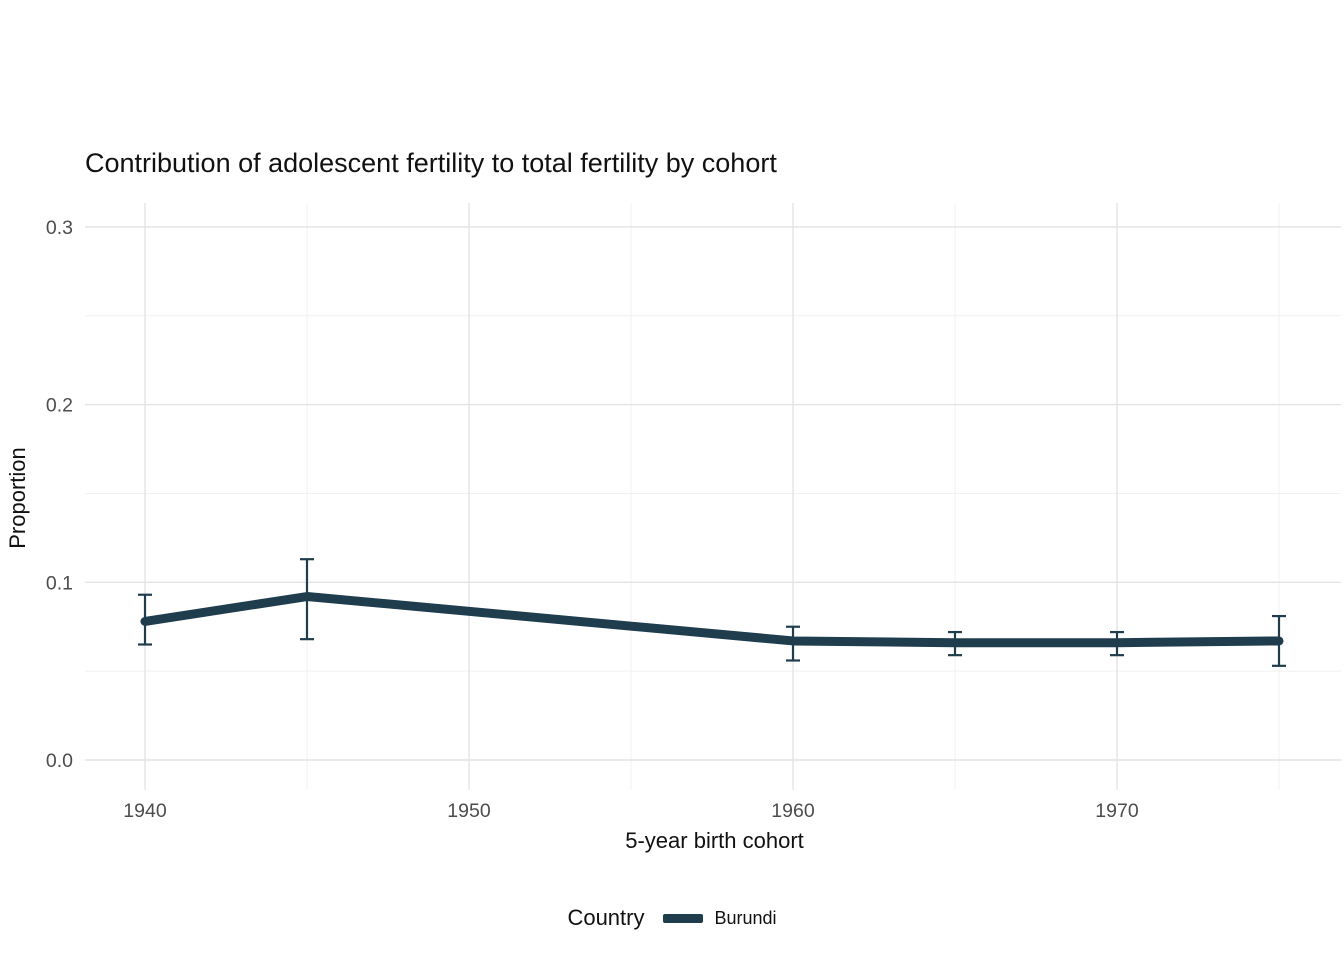 This screenshot has height=960, width=1344. What do you see at coordinates (793, 811) in the screenshot?
I see `x-tick-label: 1960` at bounding box center [793, 811].